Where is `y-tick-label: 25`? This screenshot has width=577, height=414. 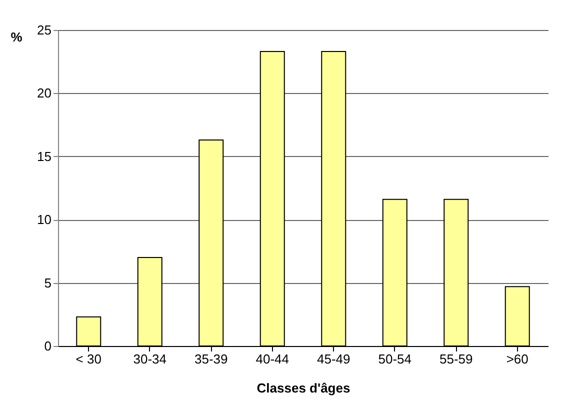
y-tick-label: 25 is located at coordinates (44, 30).